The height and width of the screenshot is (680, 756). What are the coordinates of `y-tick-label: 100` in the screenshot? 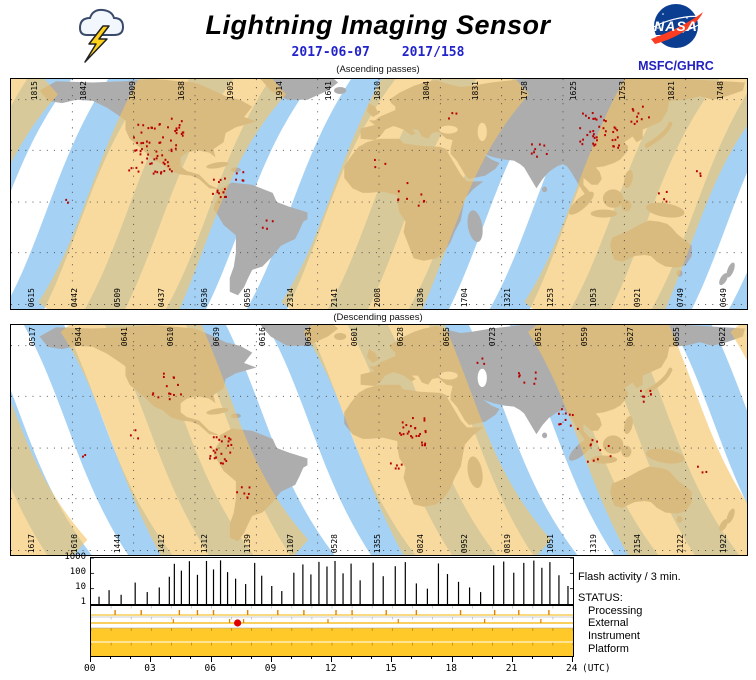 It's located at (77, 571).